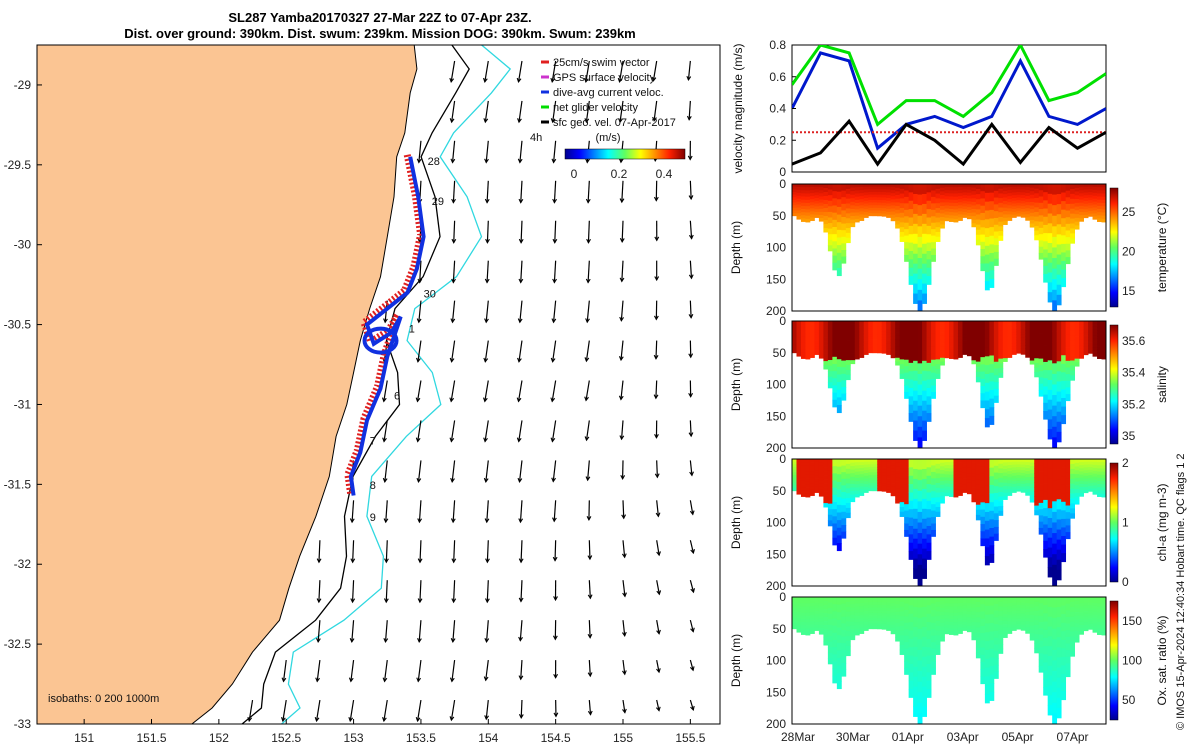 The width and height of the screenshot is (1200, 750). What do you see at coordinates (1129, 700) in the screenshot?
I see `section-colorbar-tick: 50` at bounding box center [1129, 700].